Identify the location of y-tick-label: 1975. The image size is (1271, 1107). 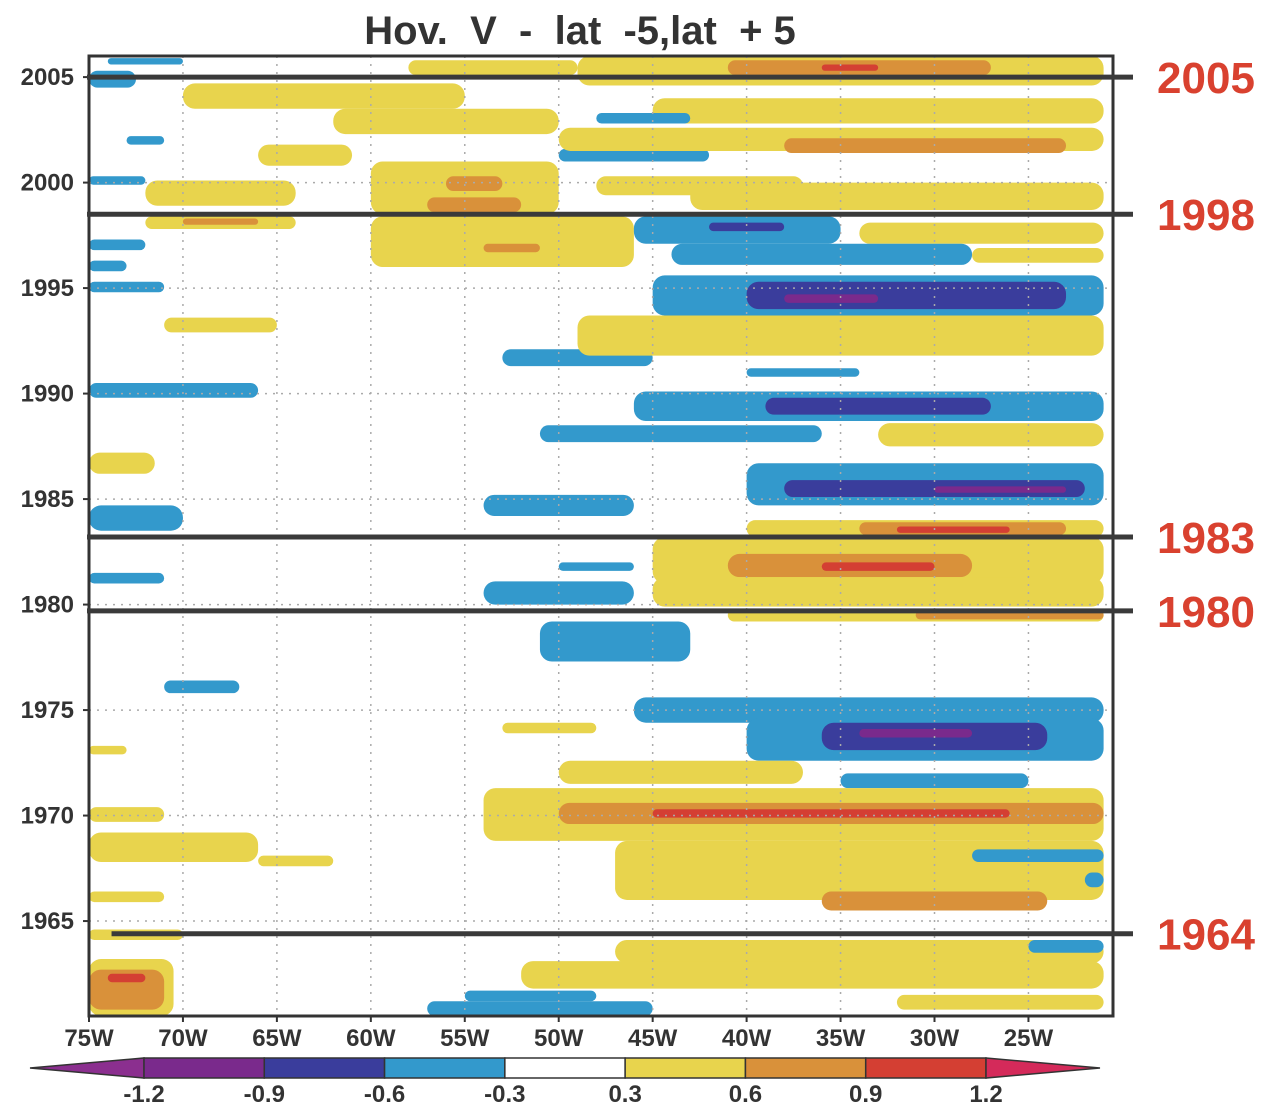
(47, 710).